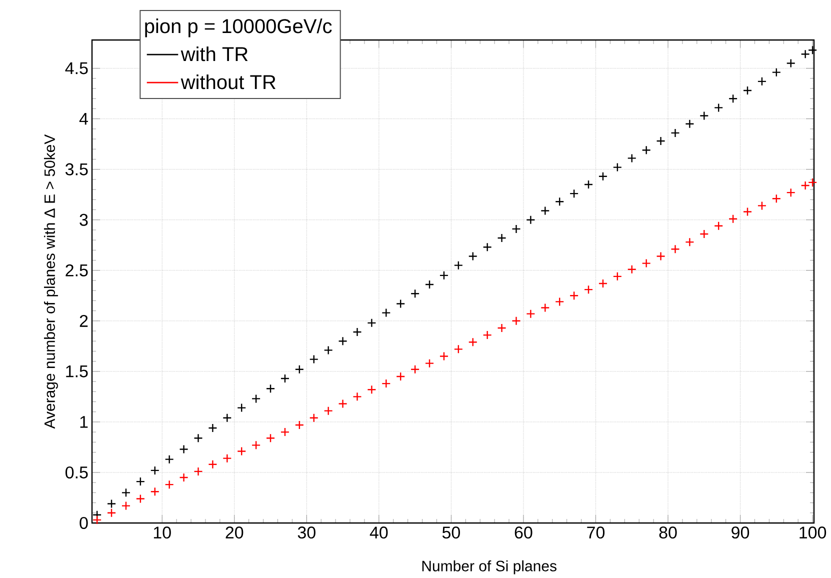 This screenshot has width=831, height=578. I want to click on y-tick-label: 2.5, so click(77, 270).